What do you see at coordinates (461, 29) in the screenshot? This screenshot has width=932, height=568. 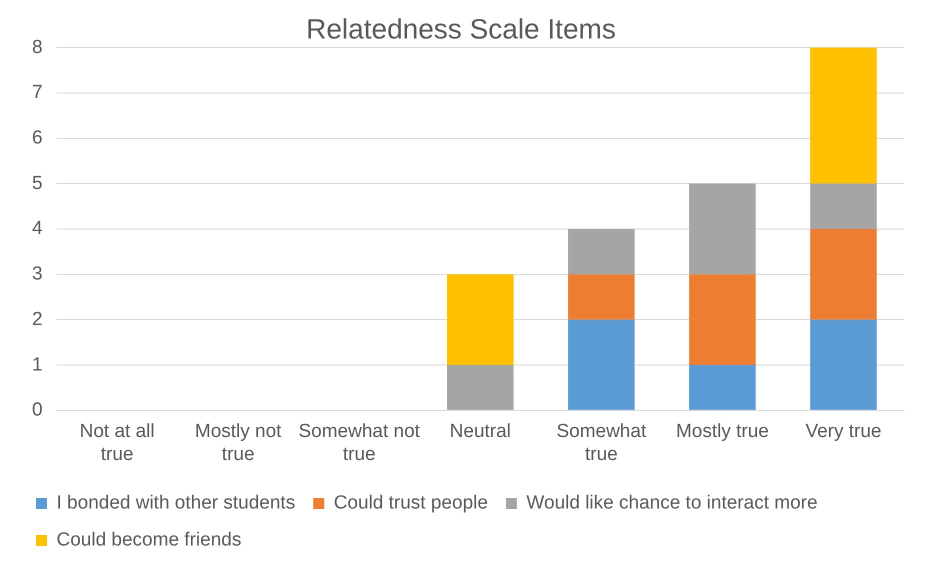 I see `chart-title: Relatedness Scale Items` at bounding box center [461, 29].